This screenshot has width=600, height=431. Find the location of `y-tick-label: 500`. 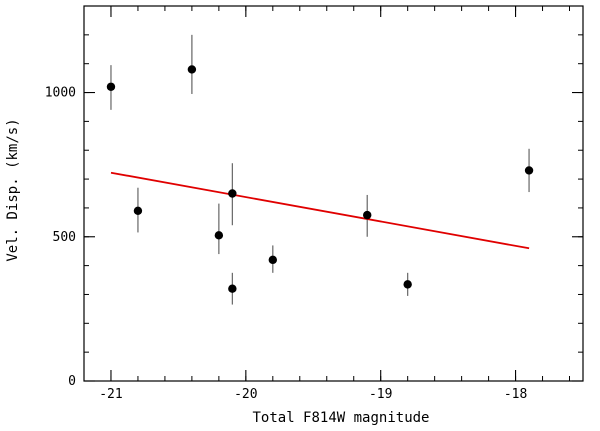

y-tick-label: 500 is located at coordinates (64, 237).